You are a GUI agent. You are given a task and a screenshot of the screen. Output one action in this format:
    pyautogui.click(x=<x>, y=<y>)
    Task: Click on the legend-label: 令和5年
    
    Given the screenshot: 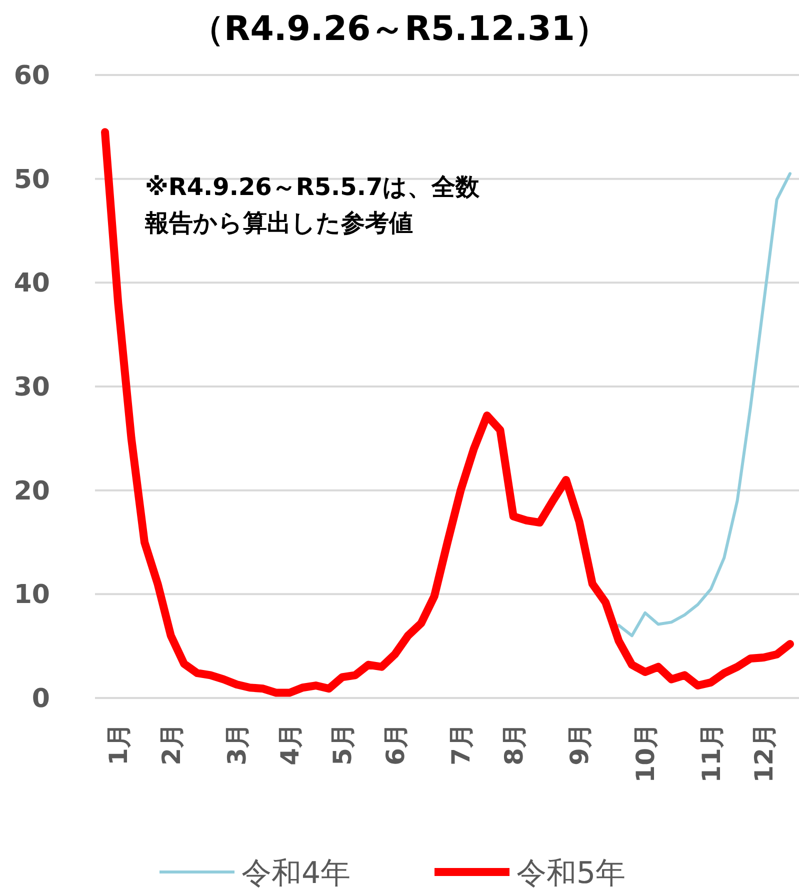 What is the action you would take?
    pyautogui.click(x=571, y=873)
    